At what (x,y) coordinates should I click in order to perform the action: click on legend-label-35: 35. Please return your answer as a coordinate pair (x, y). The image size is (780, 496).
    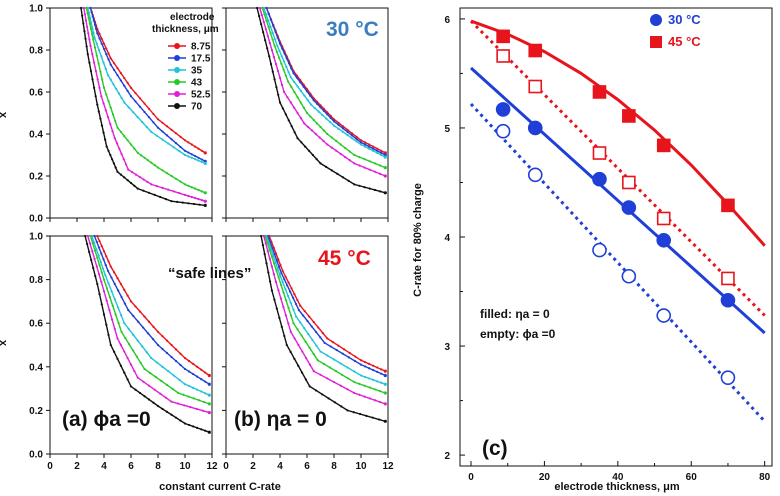
    Looking at the image, I should click on (197, 71).